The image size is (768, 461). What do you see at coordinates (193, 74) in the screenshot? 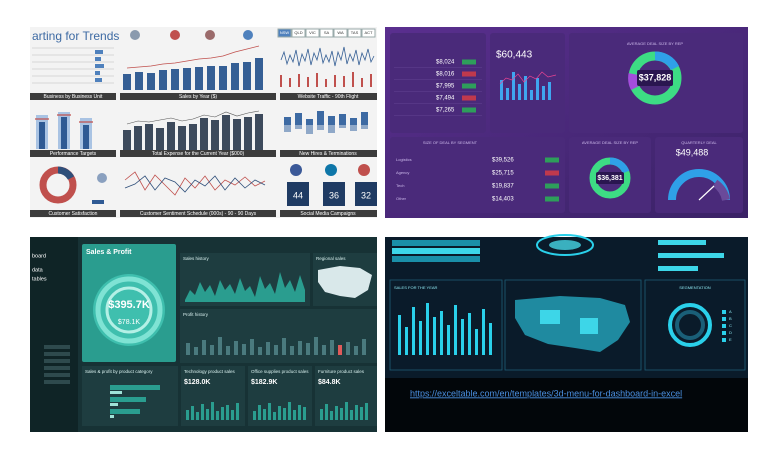
I see `sales-bars` at bounding box center [193, 74].